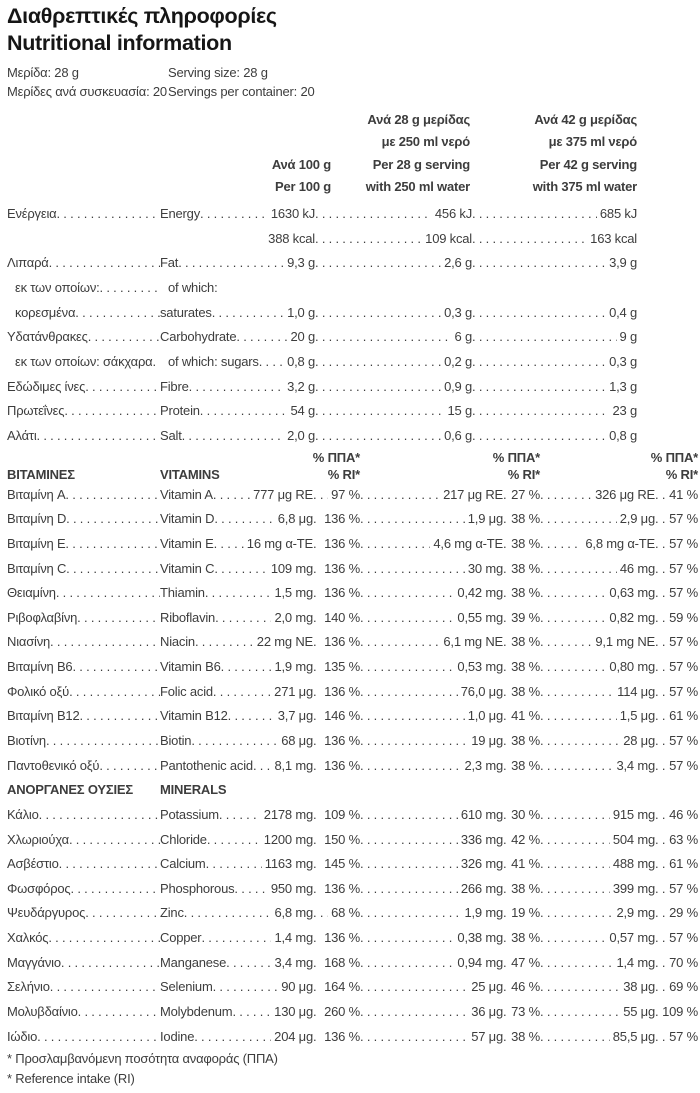 Image resolution: width=700 pixels, height=1093 pixels. What do you see at coordinates (620, 543) in the screenshot?
I see `amount-per-42g: 6,8 mg α-TE` at bounding box center [620, 543].